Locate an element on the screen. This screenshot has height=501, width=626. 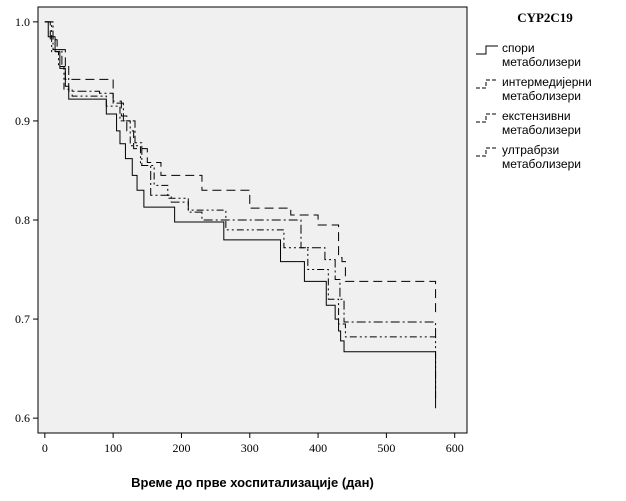
legend-label: интермедијерни is located at coordinates (547, 82).